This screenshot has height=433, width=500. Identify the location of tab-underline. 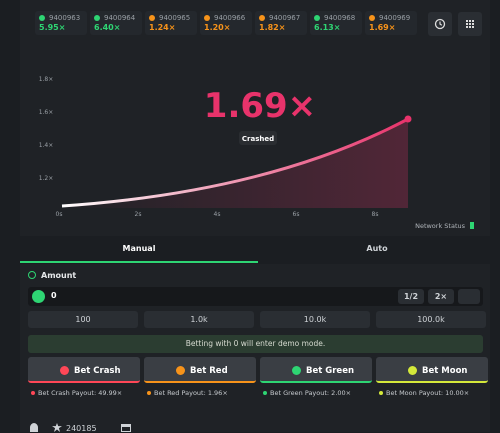
(139, 262).